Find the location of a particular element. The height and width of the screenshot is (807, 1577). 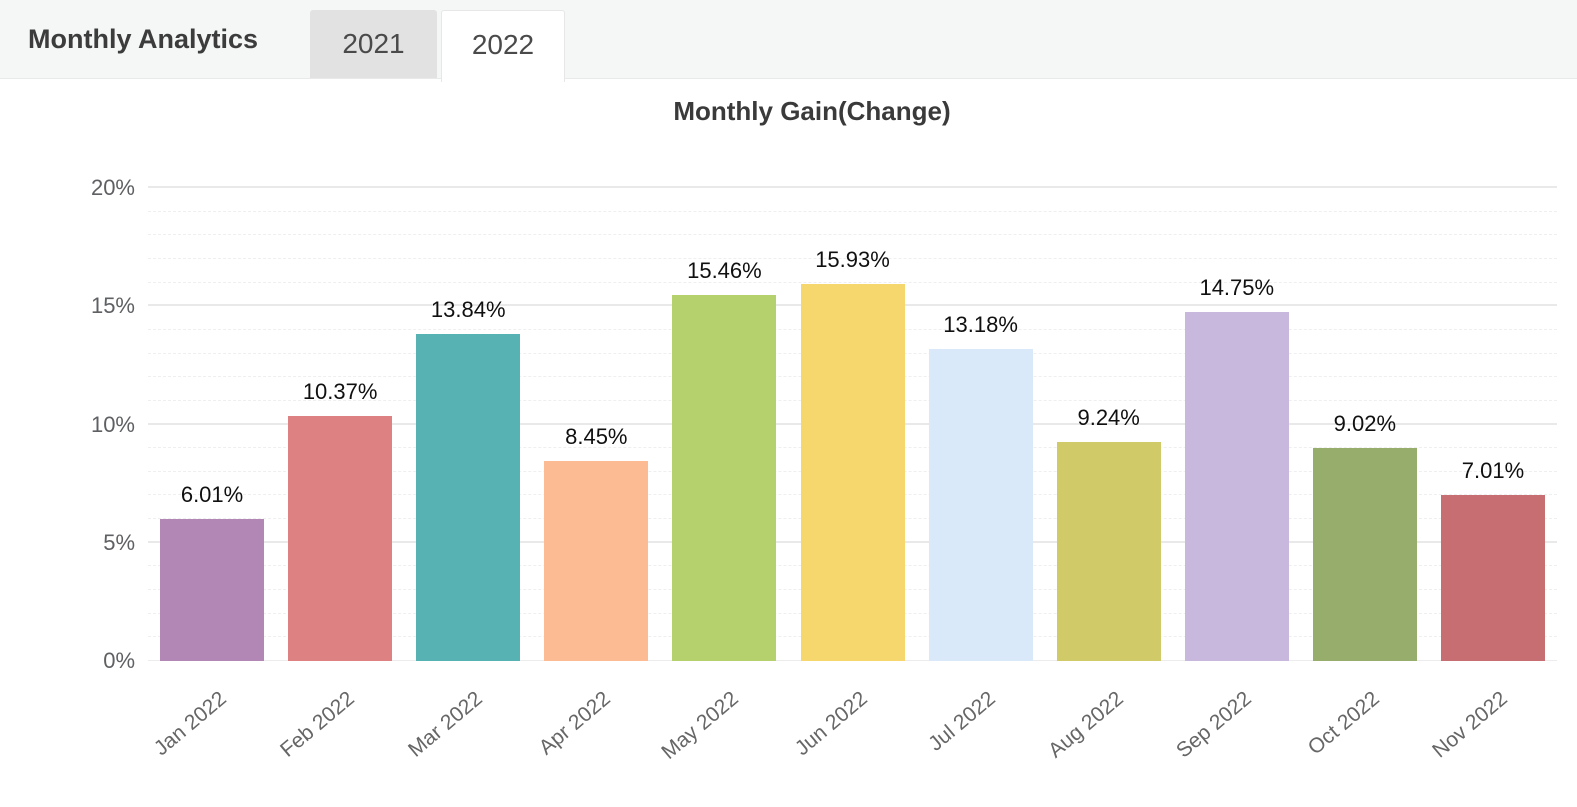

bar-value-label: 15.46% is located at coordinates (724, 271).